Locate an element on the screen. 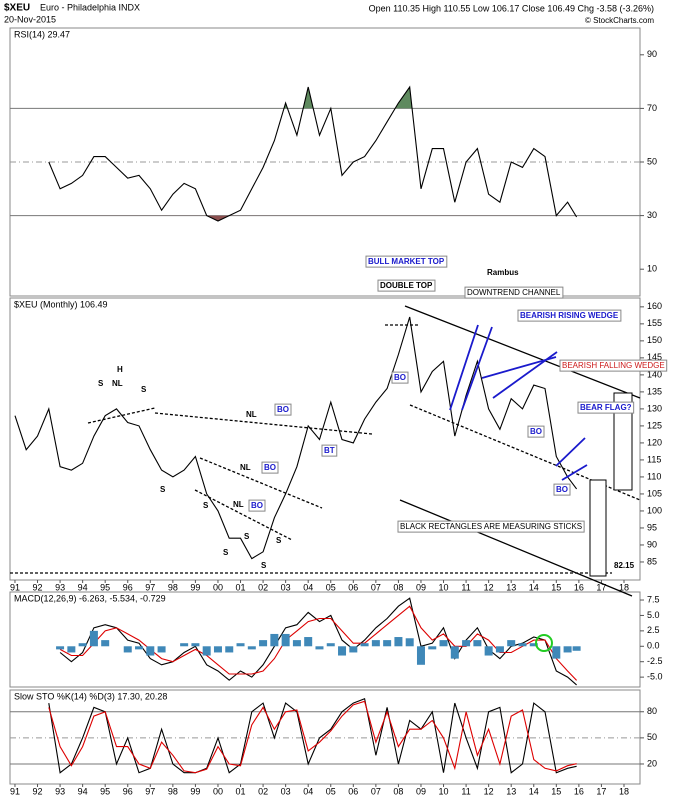 Image resolution: width=674 pixels, height=800 pixels. y-tick-label: 100 is located at coordinates (654, 510).